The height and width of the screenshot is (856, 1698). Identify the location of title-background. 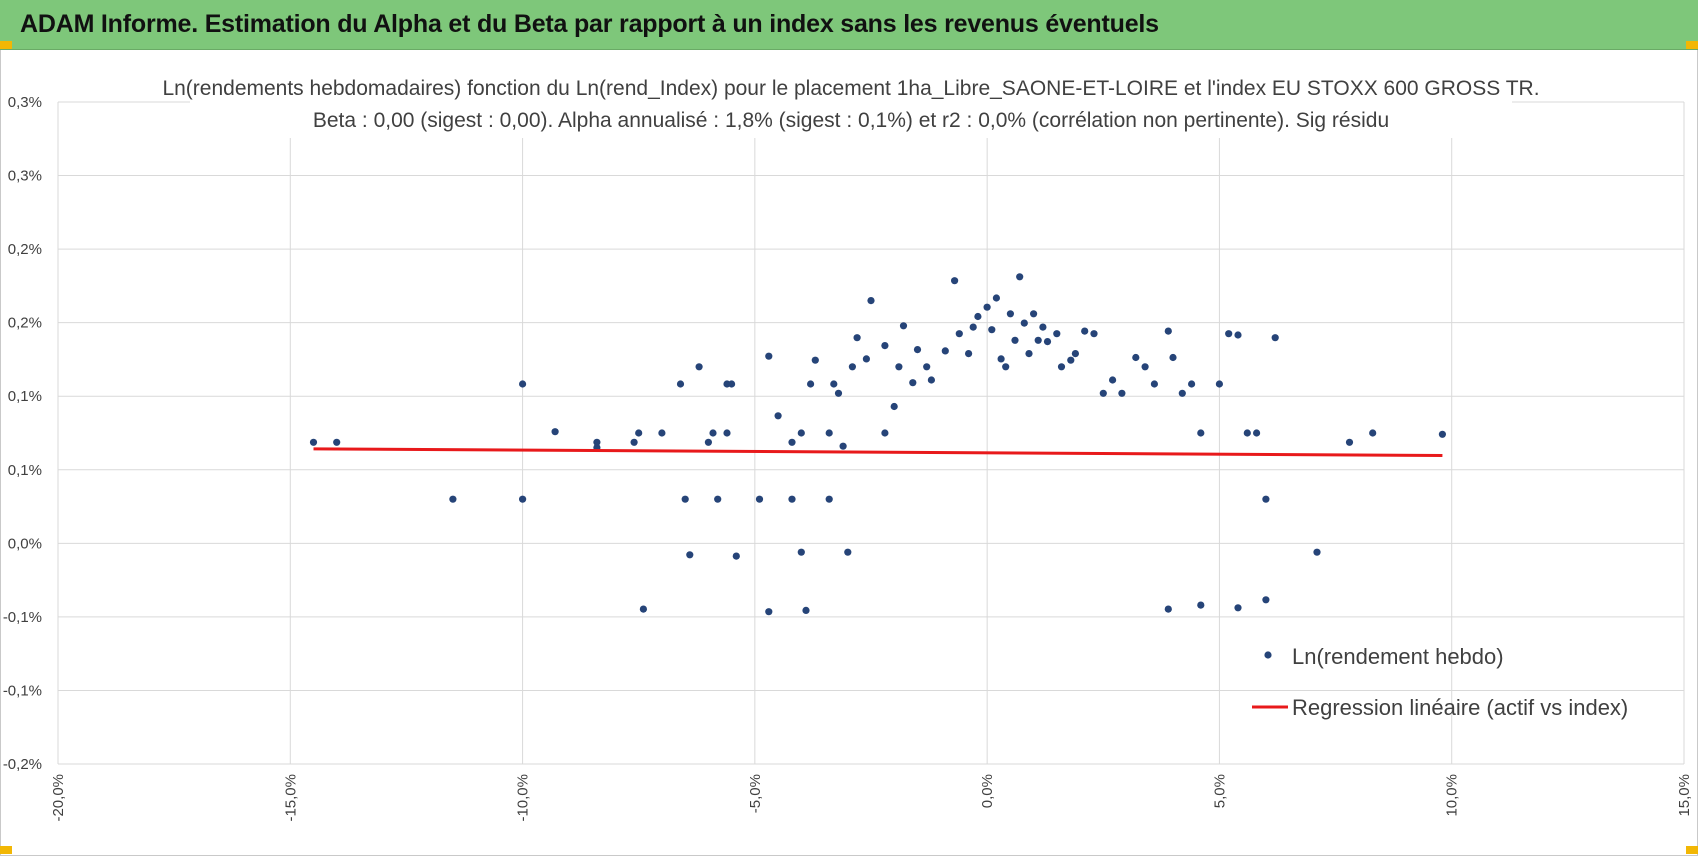
(851, 105).